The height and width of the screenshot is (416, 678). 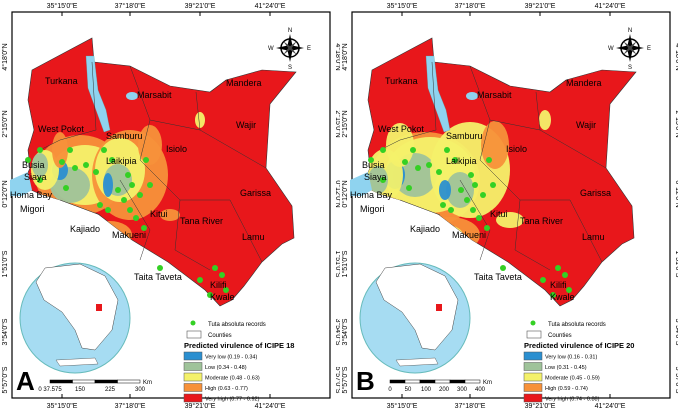 What do you see at coordinates (498, 277) in the screenshot?
I see `county-label: Taita Taveta` at bounding box center [498, 277].